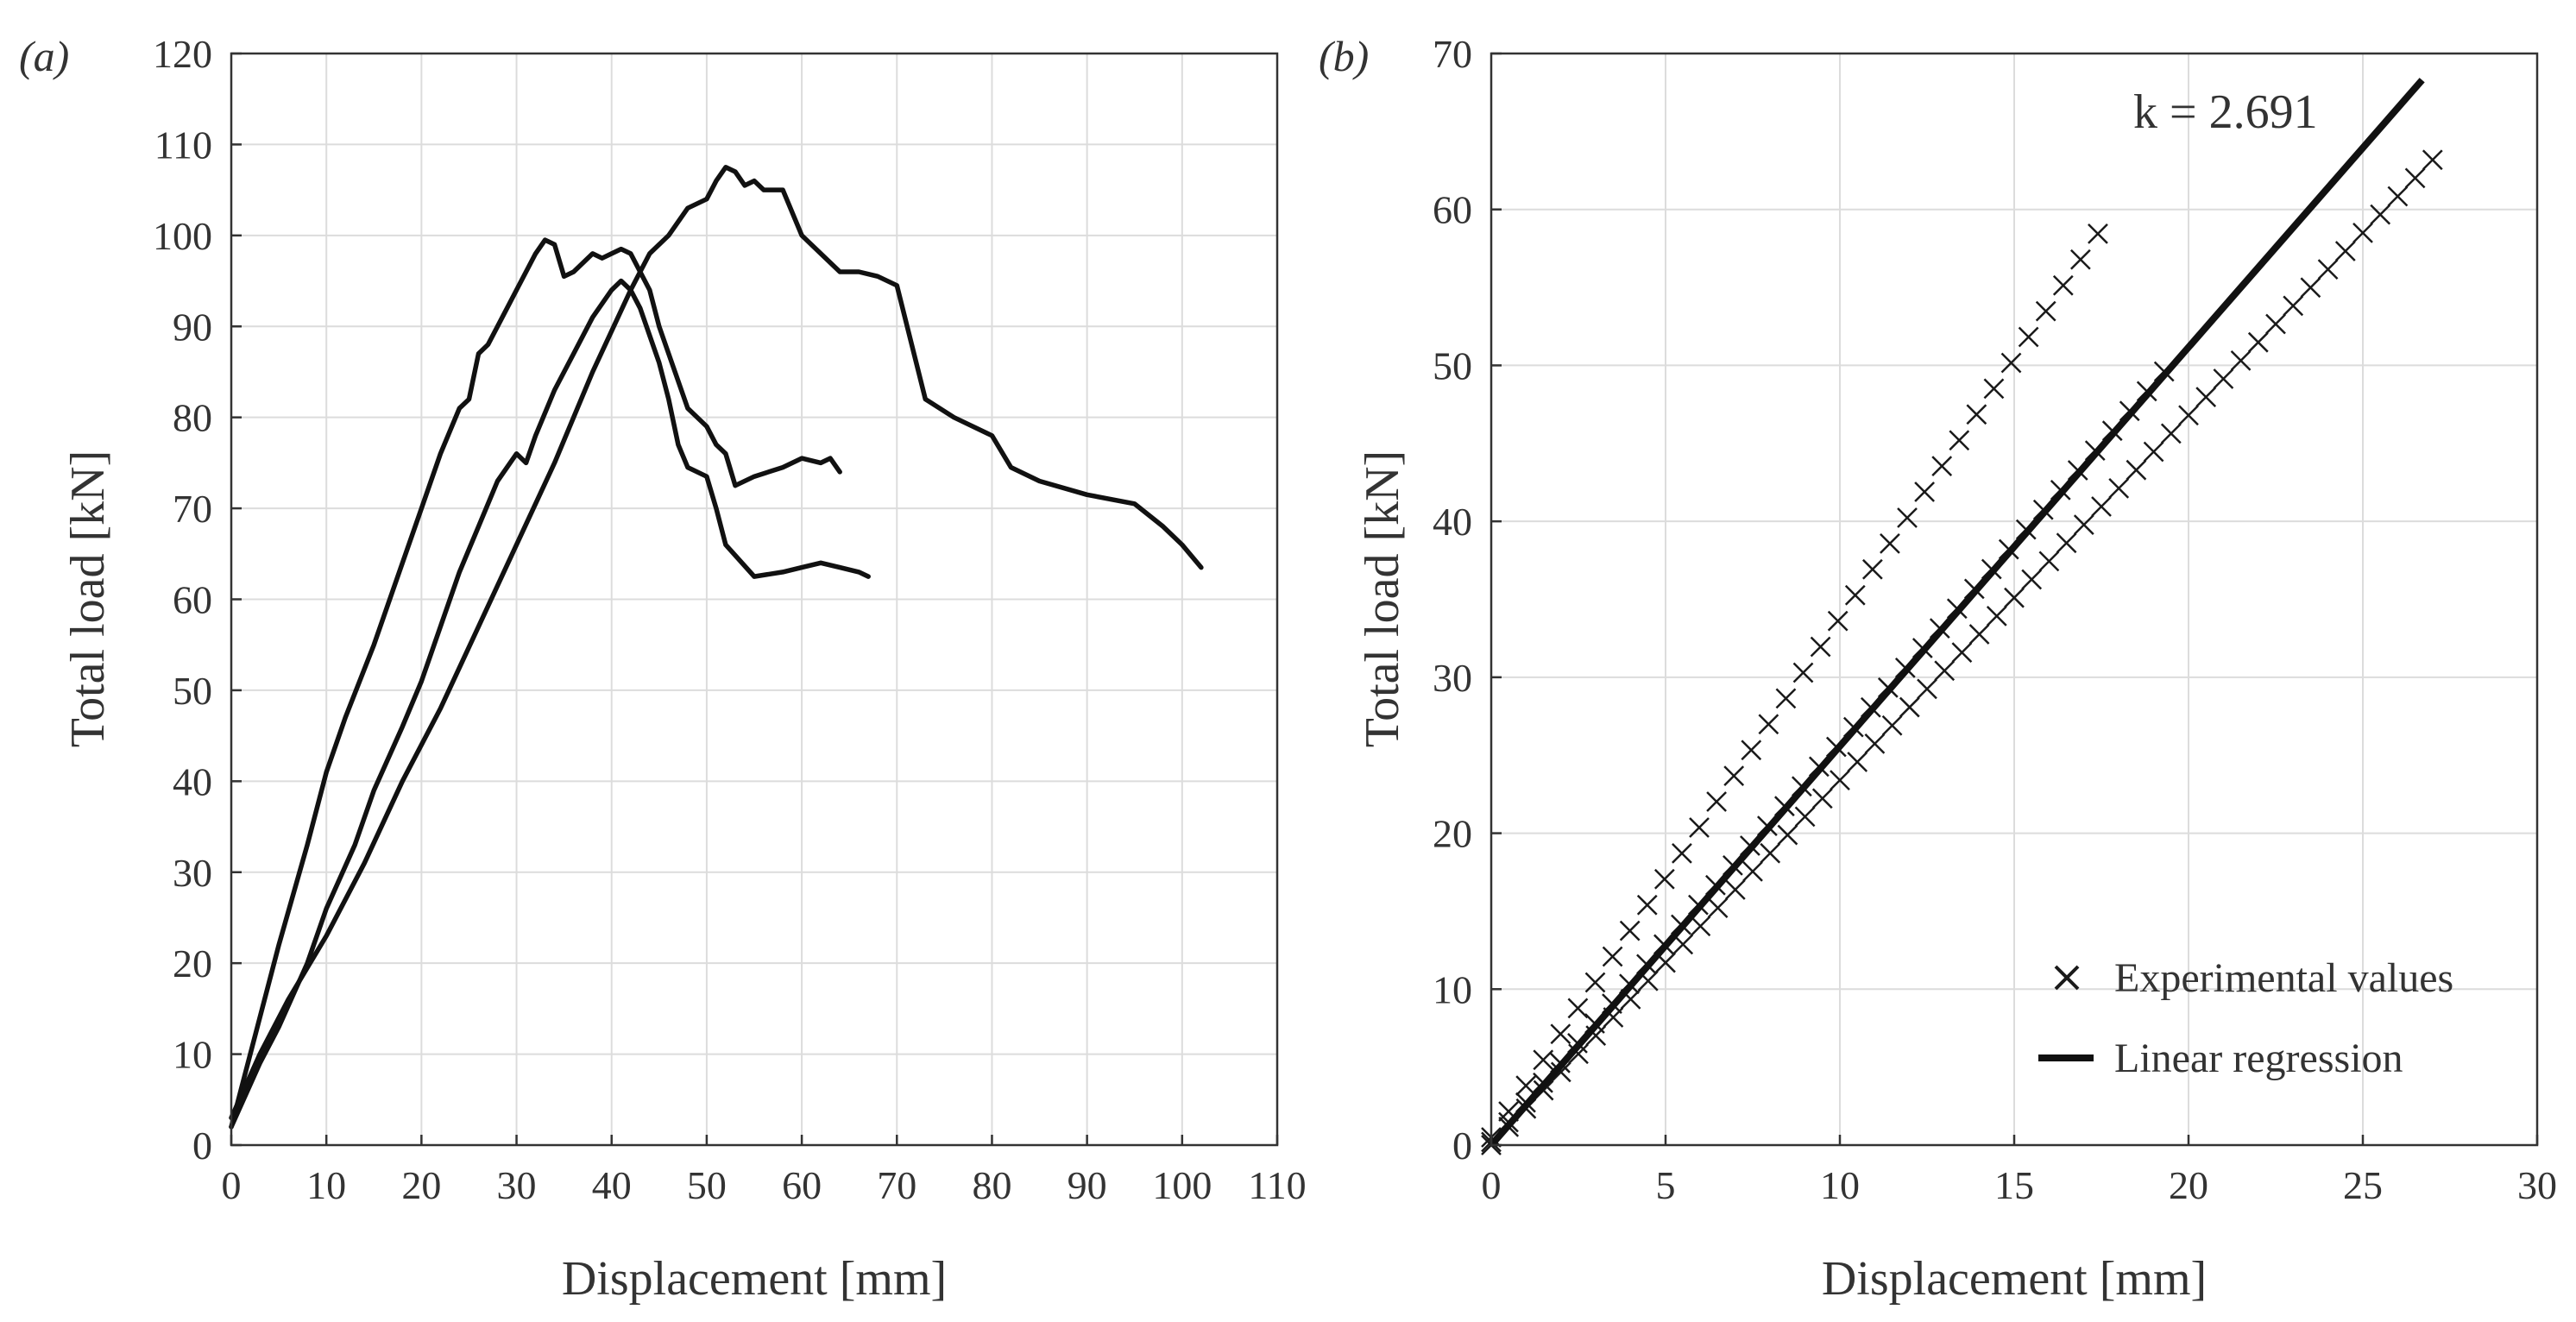 This screenshot has width=2576, height=1322. I want to click on panel-0-x-tick-label: 60, so click(802, 1185).